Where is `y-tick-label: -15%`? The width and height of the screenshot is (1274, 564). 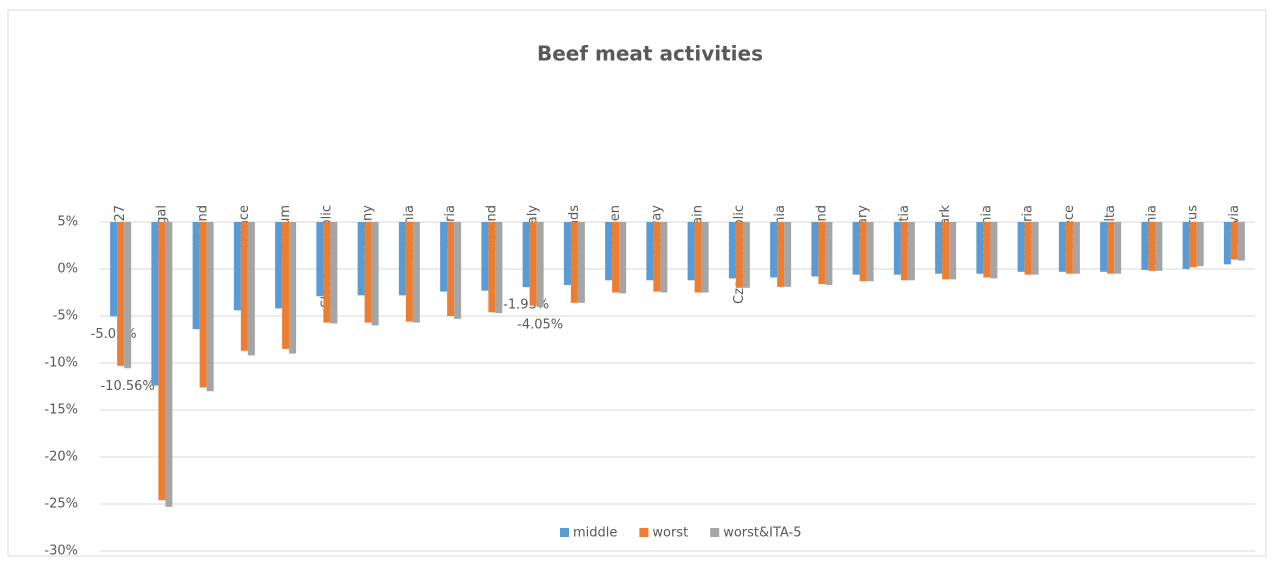 y-tick-label: -15% is located at coordinates (61, 410).